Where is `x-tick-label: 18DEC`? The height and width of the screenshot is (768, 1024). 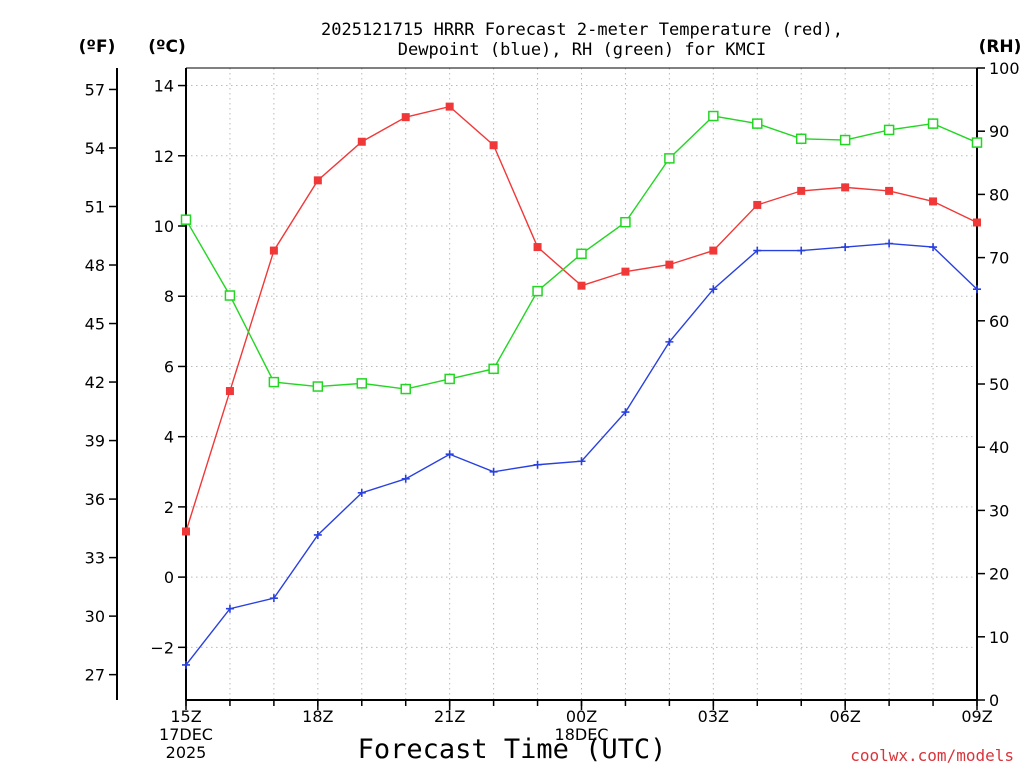 x-tick-label: 18DEC is located at coordinates (582, 734).